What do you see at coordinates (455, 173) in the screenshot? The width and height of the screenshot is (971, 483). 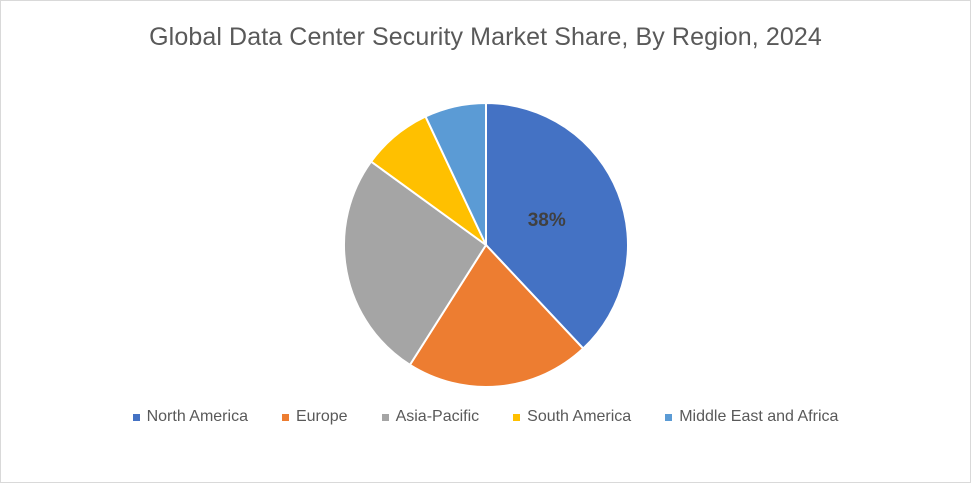 I see `pie-slice-middle-east-and-africa` at bounding box center [455, 173].